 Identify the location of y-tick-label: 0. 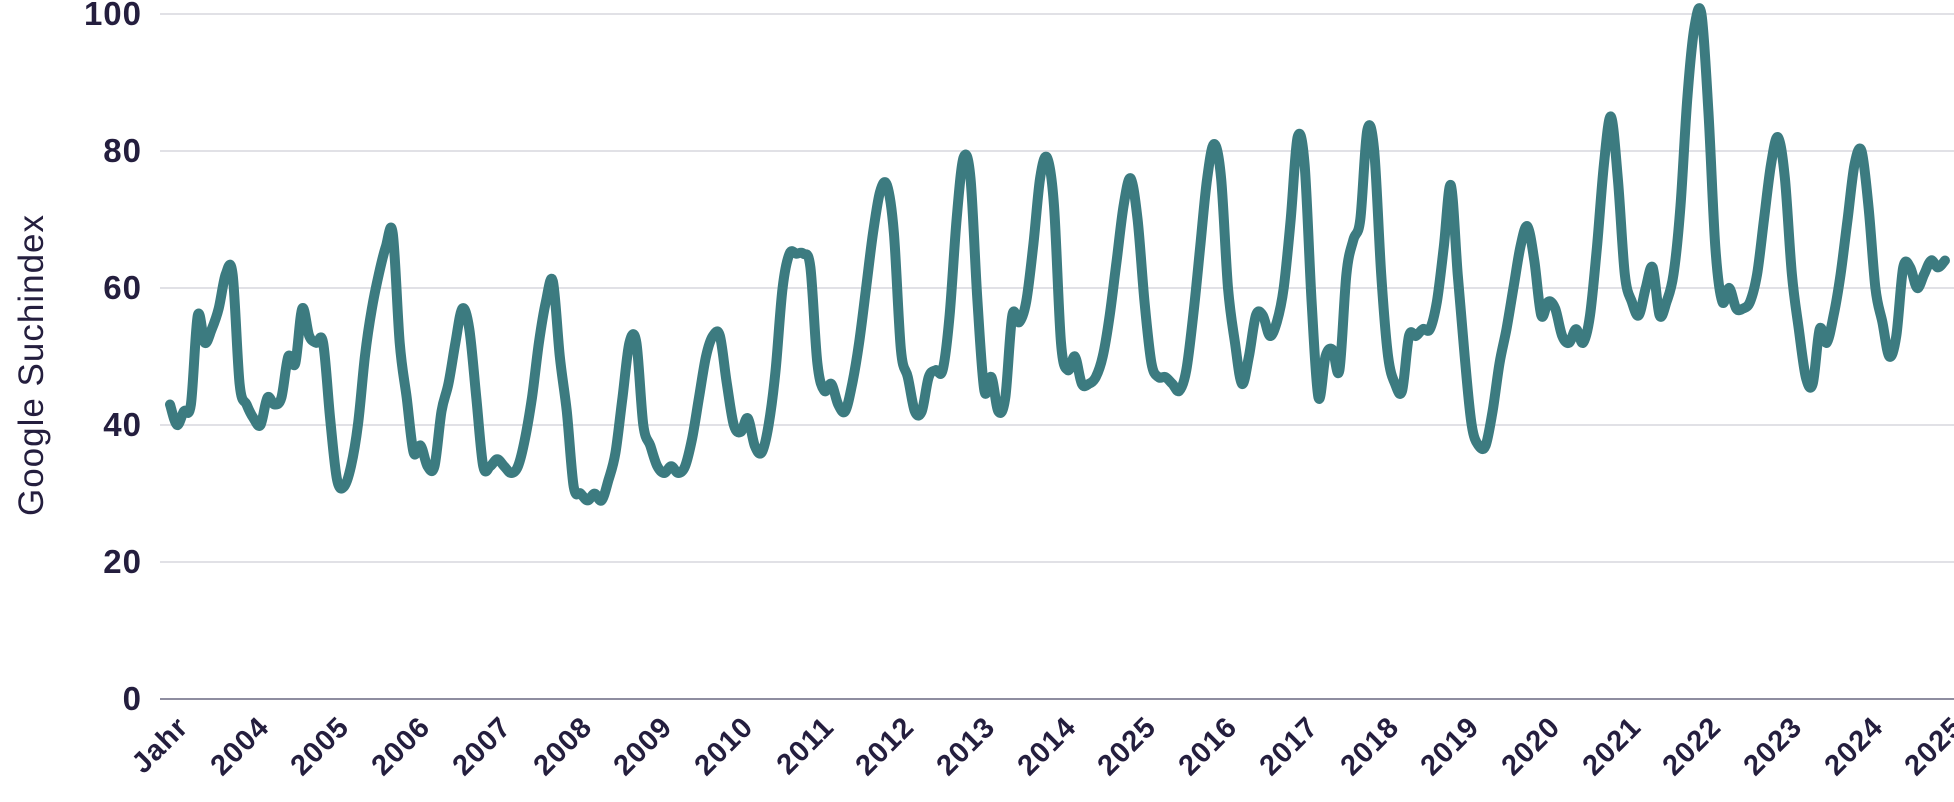
(132, 699).